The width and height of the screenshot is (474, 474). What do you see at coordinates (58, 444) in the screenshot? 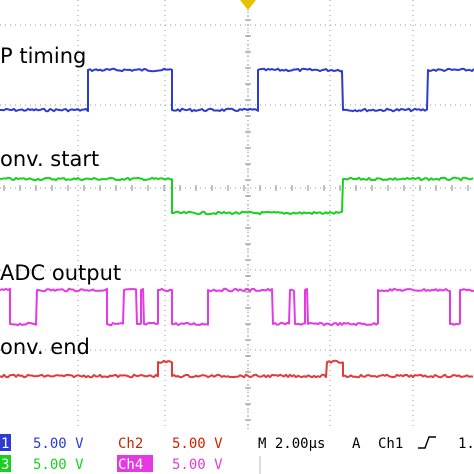
I see `ch1-scale: 5.00 V` at bounding box center [58, 444].